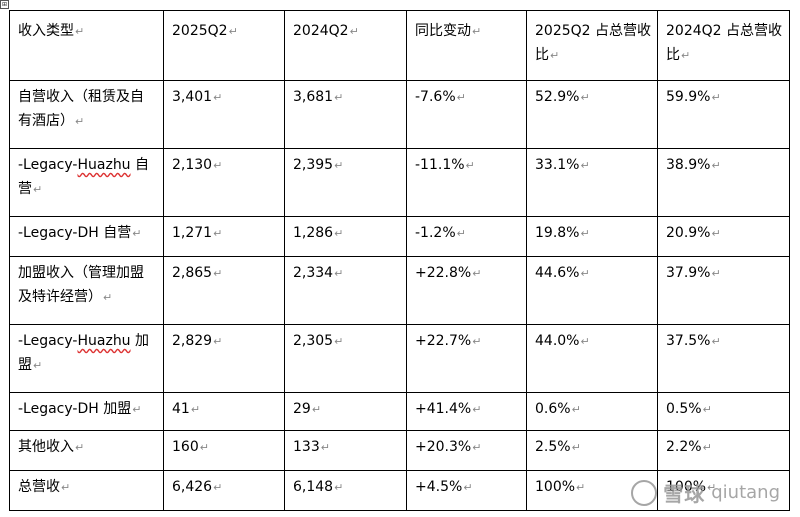 This screenshot has width=800, height=517. Describe the element at coordinates (723, 114) in the screenshot. I see `cell-share-2024: 59.9%↵` at that location.